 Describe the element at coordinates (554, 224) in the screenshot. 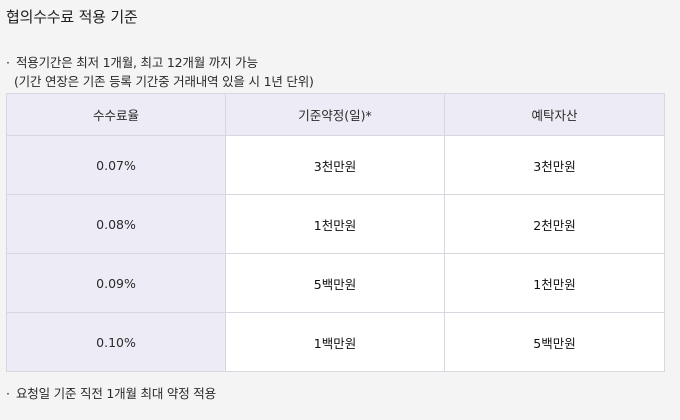

I see `assets-cell: 2천만원` at that location.